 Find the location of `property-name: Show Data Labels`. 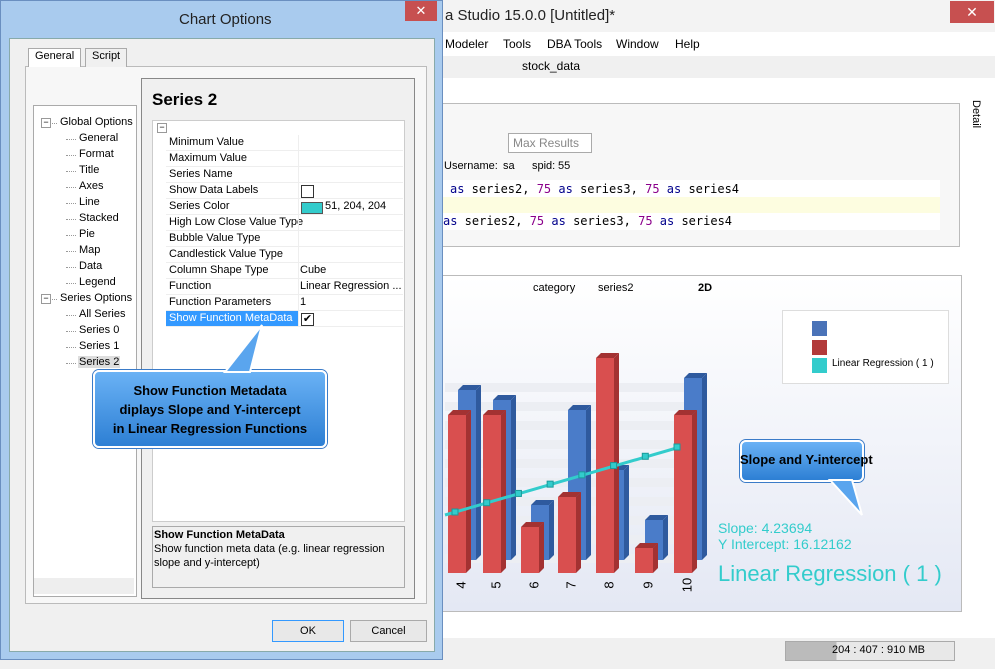

property-name: Show Data Labels is located at coordinates (232, 191).